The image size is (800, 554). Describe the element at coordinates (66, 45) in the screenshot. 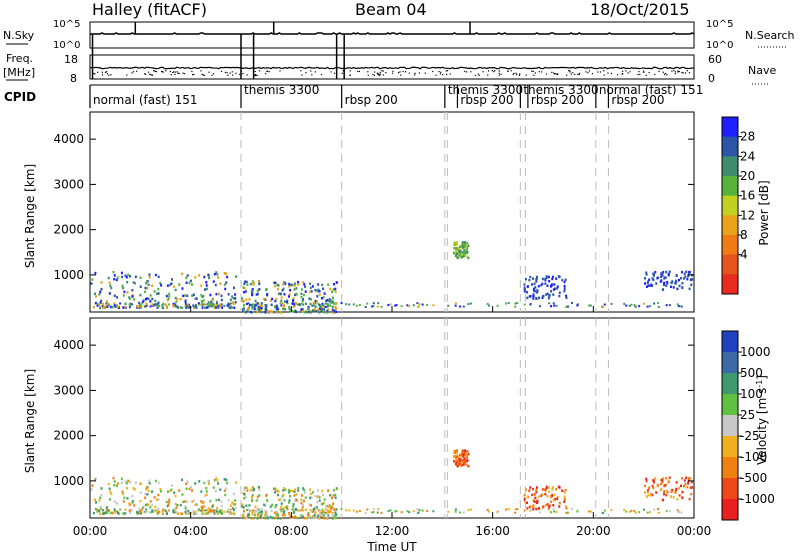

I see `nsky-tick-low: 10^0` at that location.